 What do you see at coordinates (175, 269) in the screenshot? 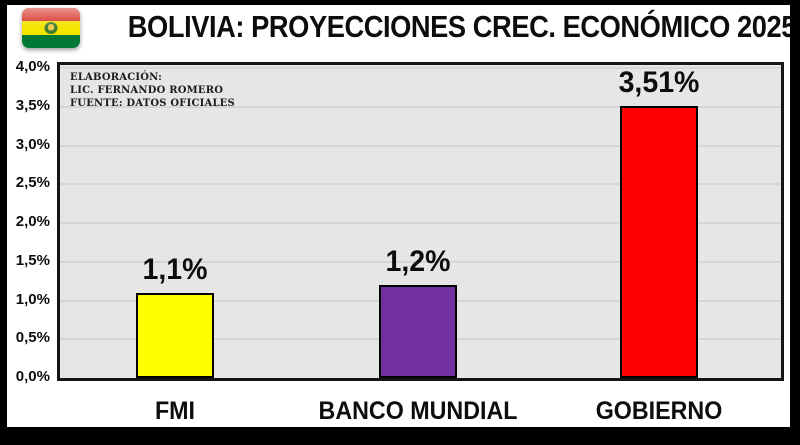
I see `bar-value-label-fmi: 1,1%` at bounding box center [175, 269].